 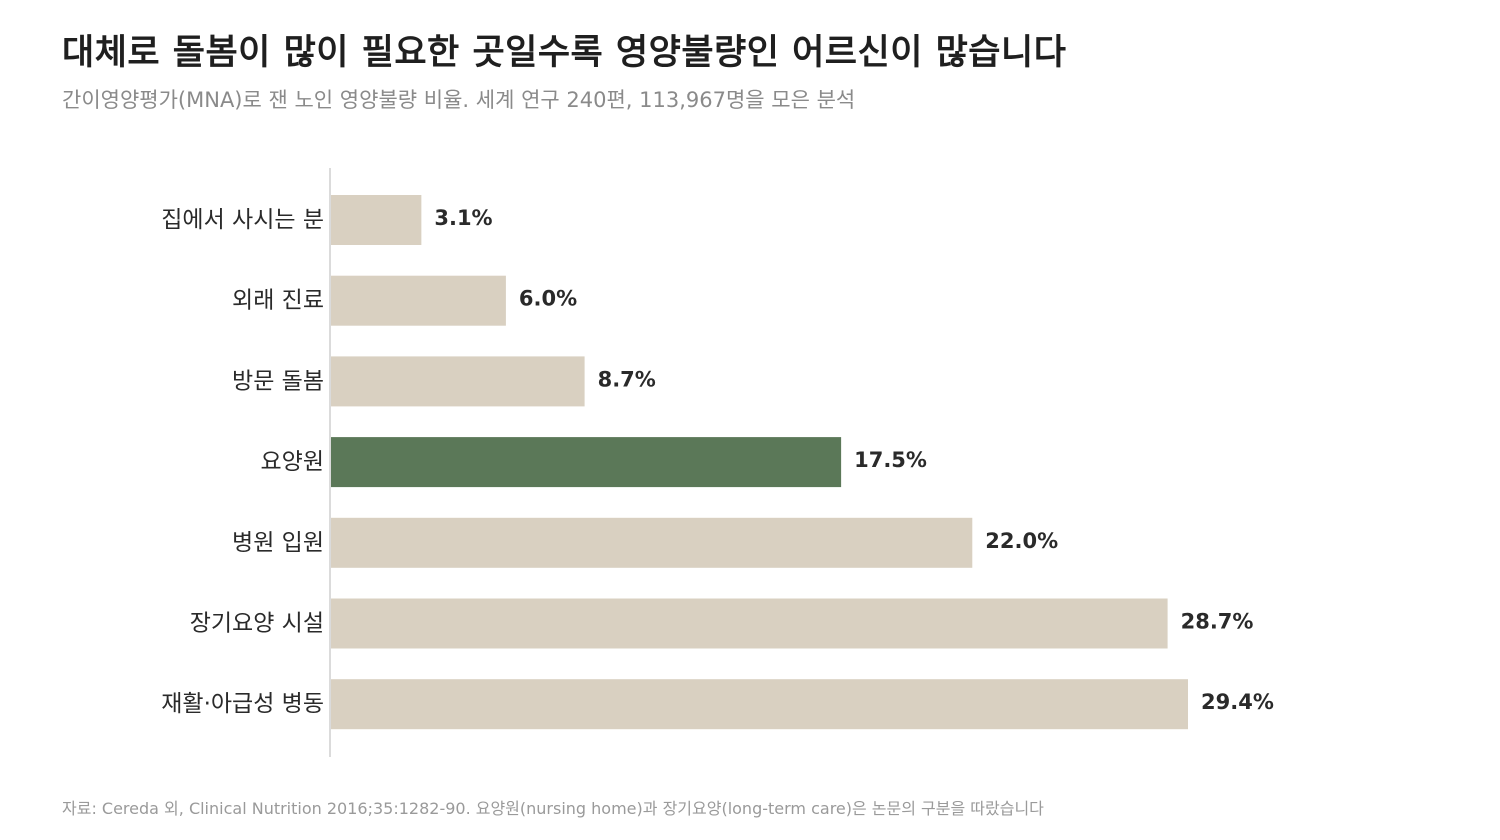 What do you see at coordinates (242, 704) in the screenshot?
I see `category-label-6: 재활·아급성 병동` at bounding box center [242, 704].